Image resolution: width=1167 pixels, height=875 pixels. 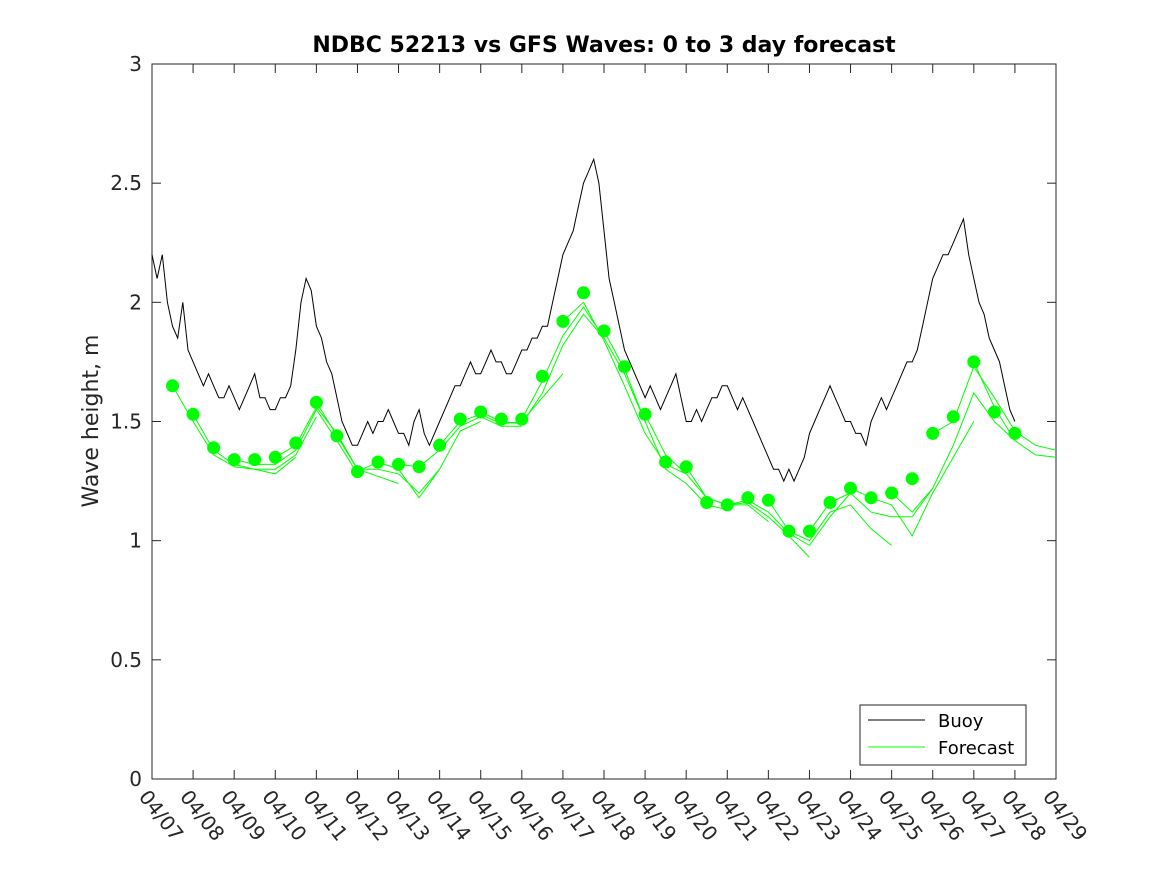 I want to click on legend-buoy-label: Buoy, so click(x=961, y=721).